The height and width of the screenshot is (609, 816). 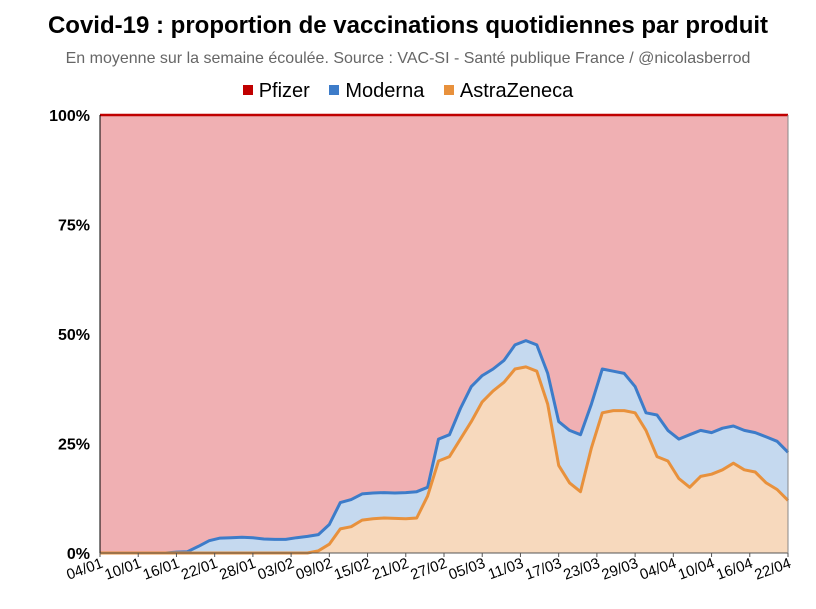 I want to click on legend-swatch-moderna, so click(x=334, y=90).